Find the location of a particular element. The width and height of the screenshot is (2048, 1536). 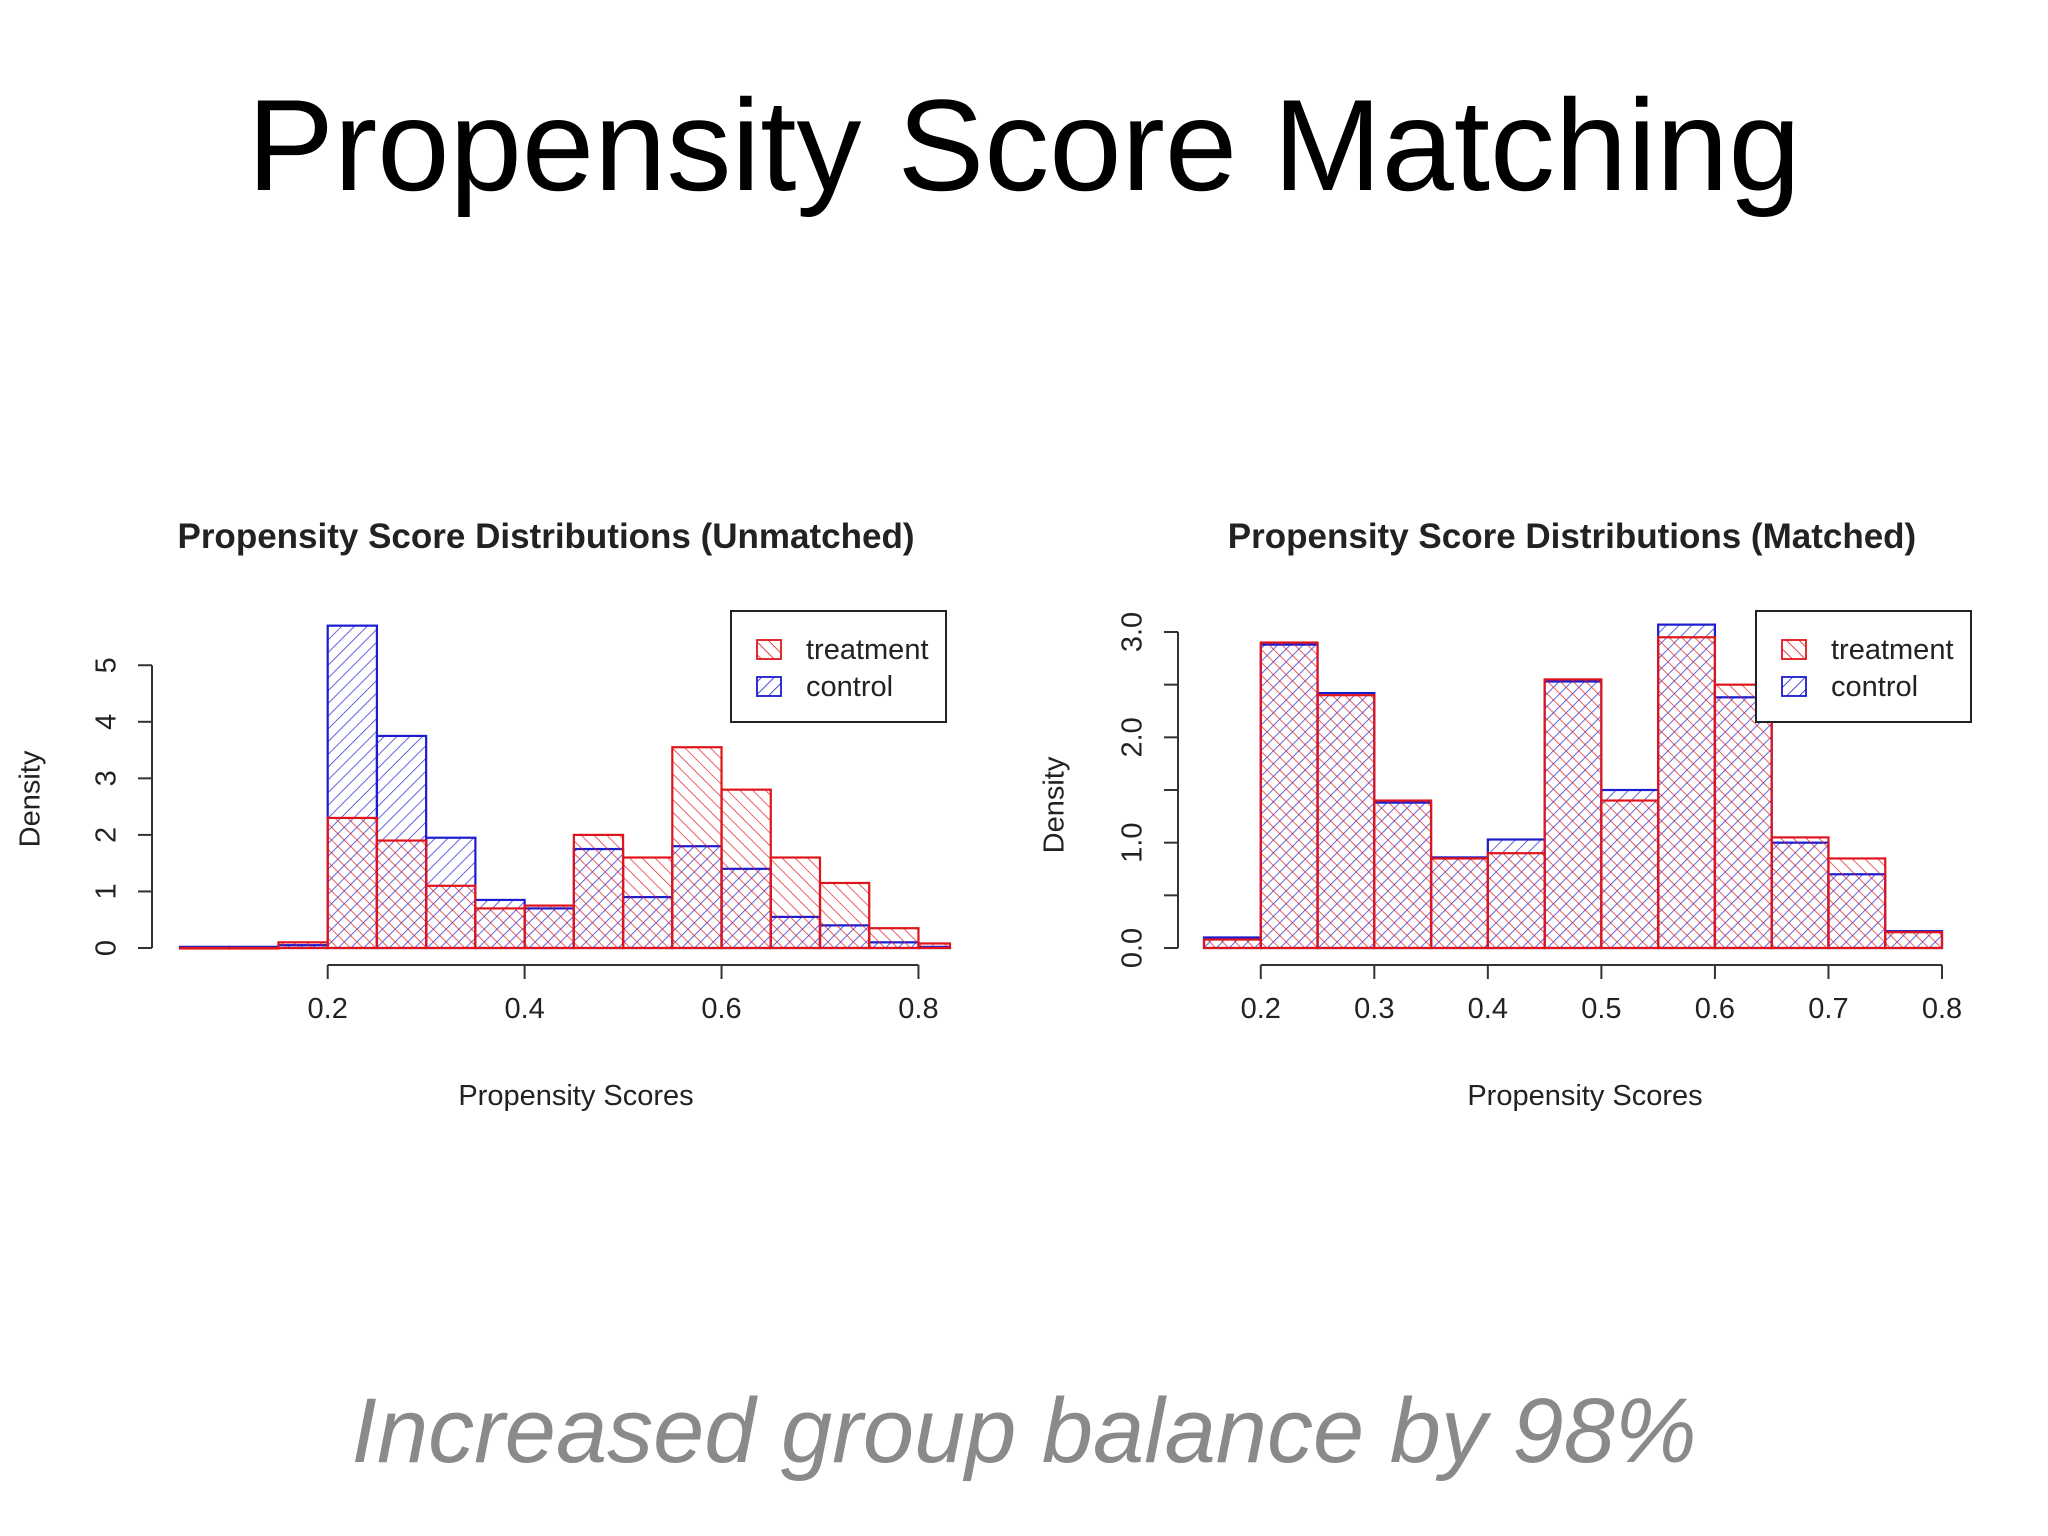

slide-title: Propensity Score Matching is located at coordinates (1024, 145).